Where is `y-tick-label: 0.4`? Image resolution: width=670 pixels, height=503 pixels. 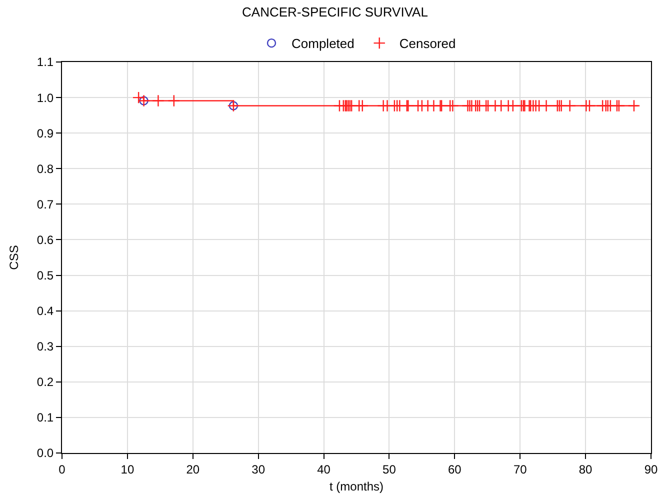
y-tick-label: 0.4 is located at coordinates (45, 311).